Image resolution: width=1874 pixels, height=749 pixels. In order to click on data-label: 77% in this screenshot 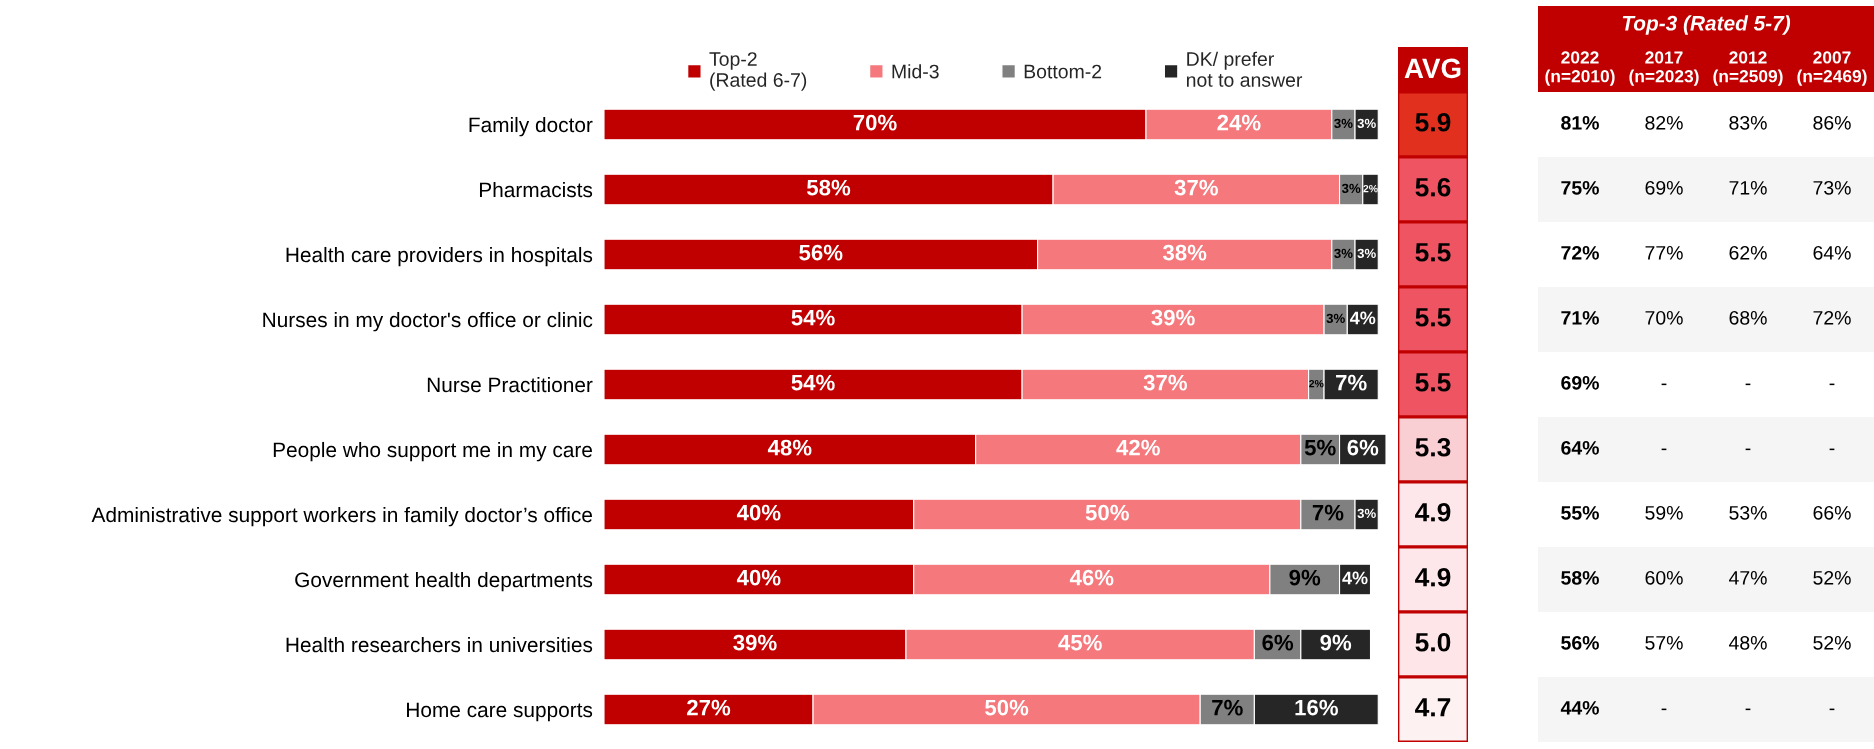, I will do `click(1664, 253)`.